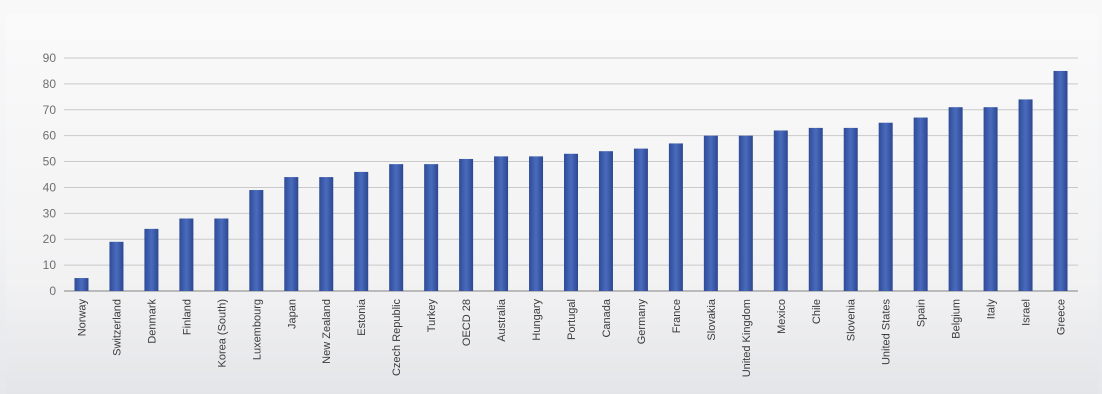 This screenshot has height=394, width=1102. I want to click on bar-germany, so click(640, 219).